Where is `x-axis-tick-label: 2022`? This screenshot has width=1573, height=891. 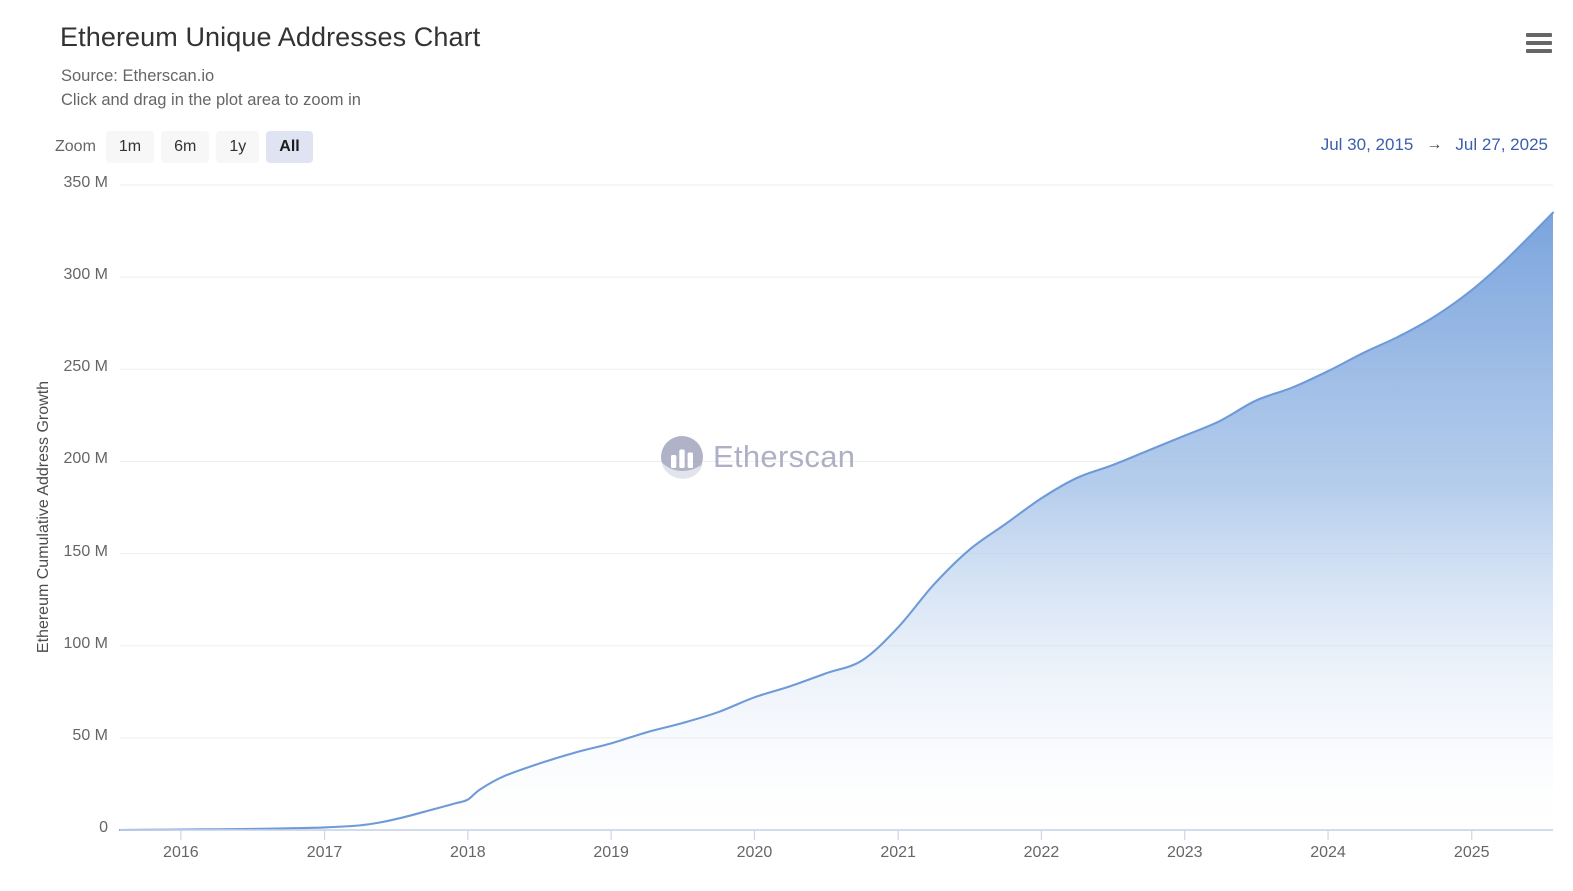
x-axis-tick-label: 2022 is located at coordinates (1041, 852).